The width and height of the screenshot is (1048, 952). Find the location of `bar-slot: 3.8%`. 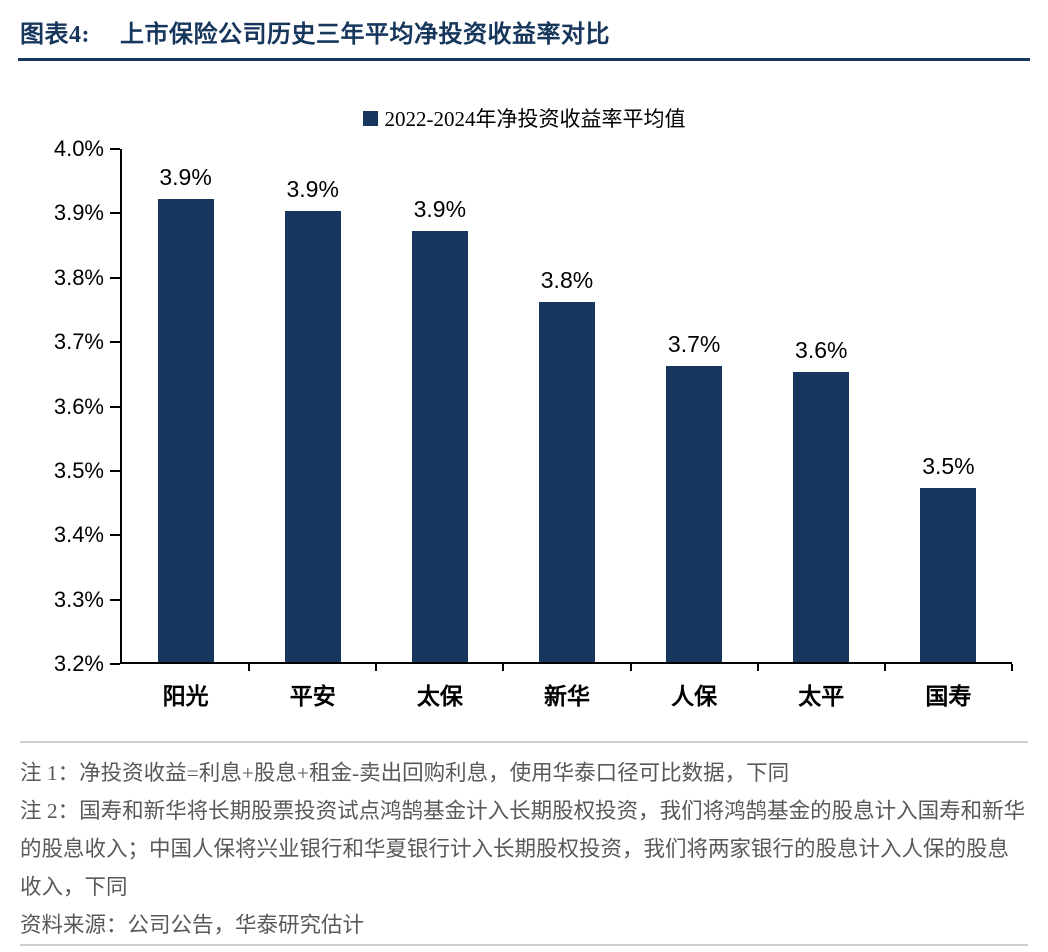

bar-slot: 3.8% is located at coordinates (566, 405).